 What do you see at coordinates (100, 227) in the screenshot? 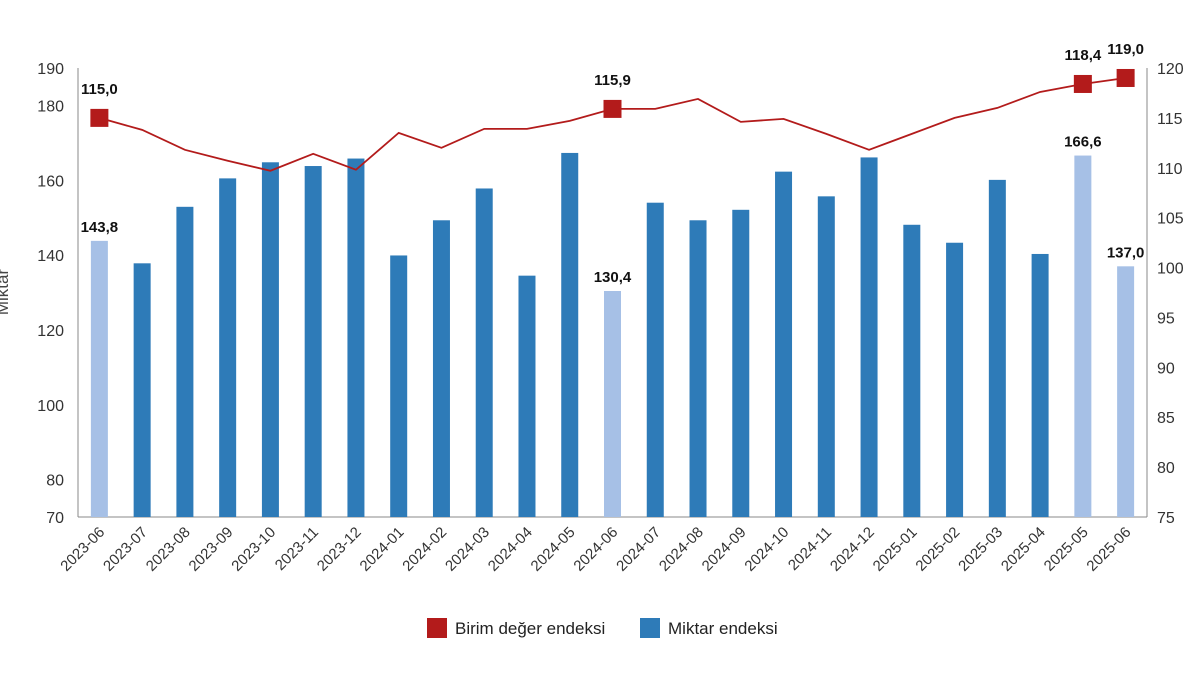
I see `bar-data-label: 143,8` at bounding box center [100, 227].